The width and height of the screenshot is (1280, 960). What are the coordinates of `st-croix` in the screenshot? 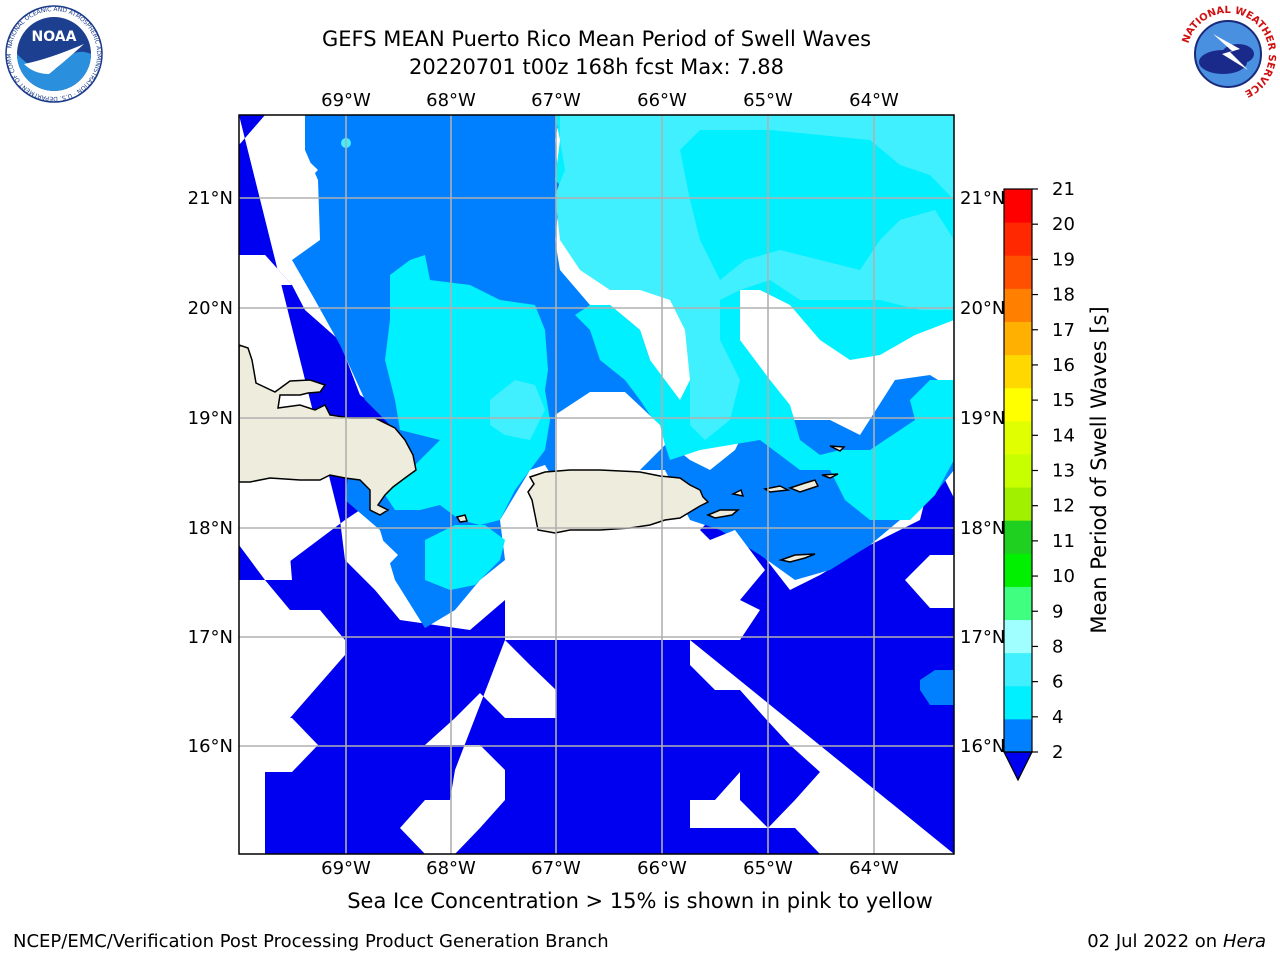 It's located at (797, 558).